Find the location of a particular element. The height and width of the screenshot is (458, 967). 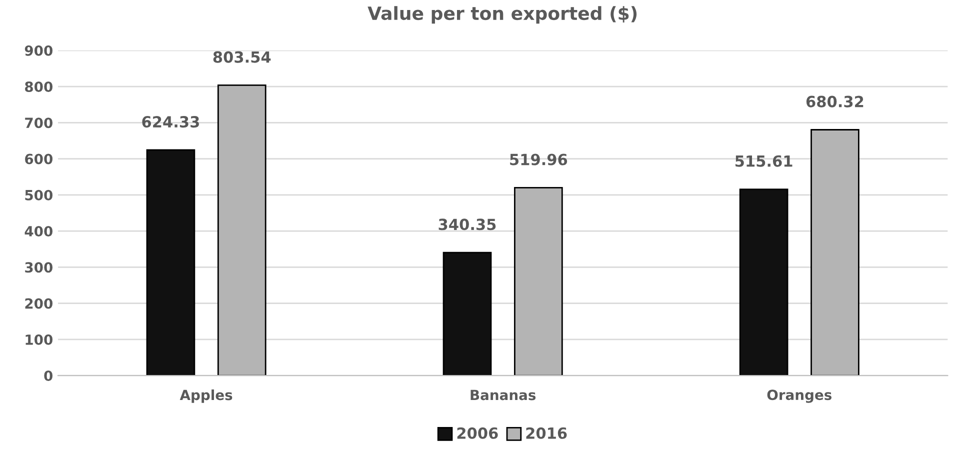

y-tick-label: 700 is located at coordinates (38, 123).